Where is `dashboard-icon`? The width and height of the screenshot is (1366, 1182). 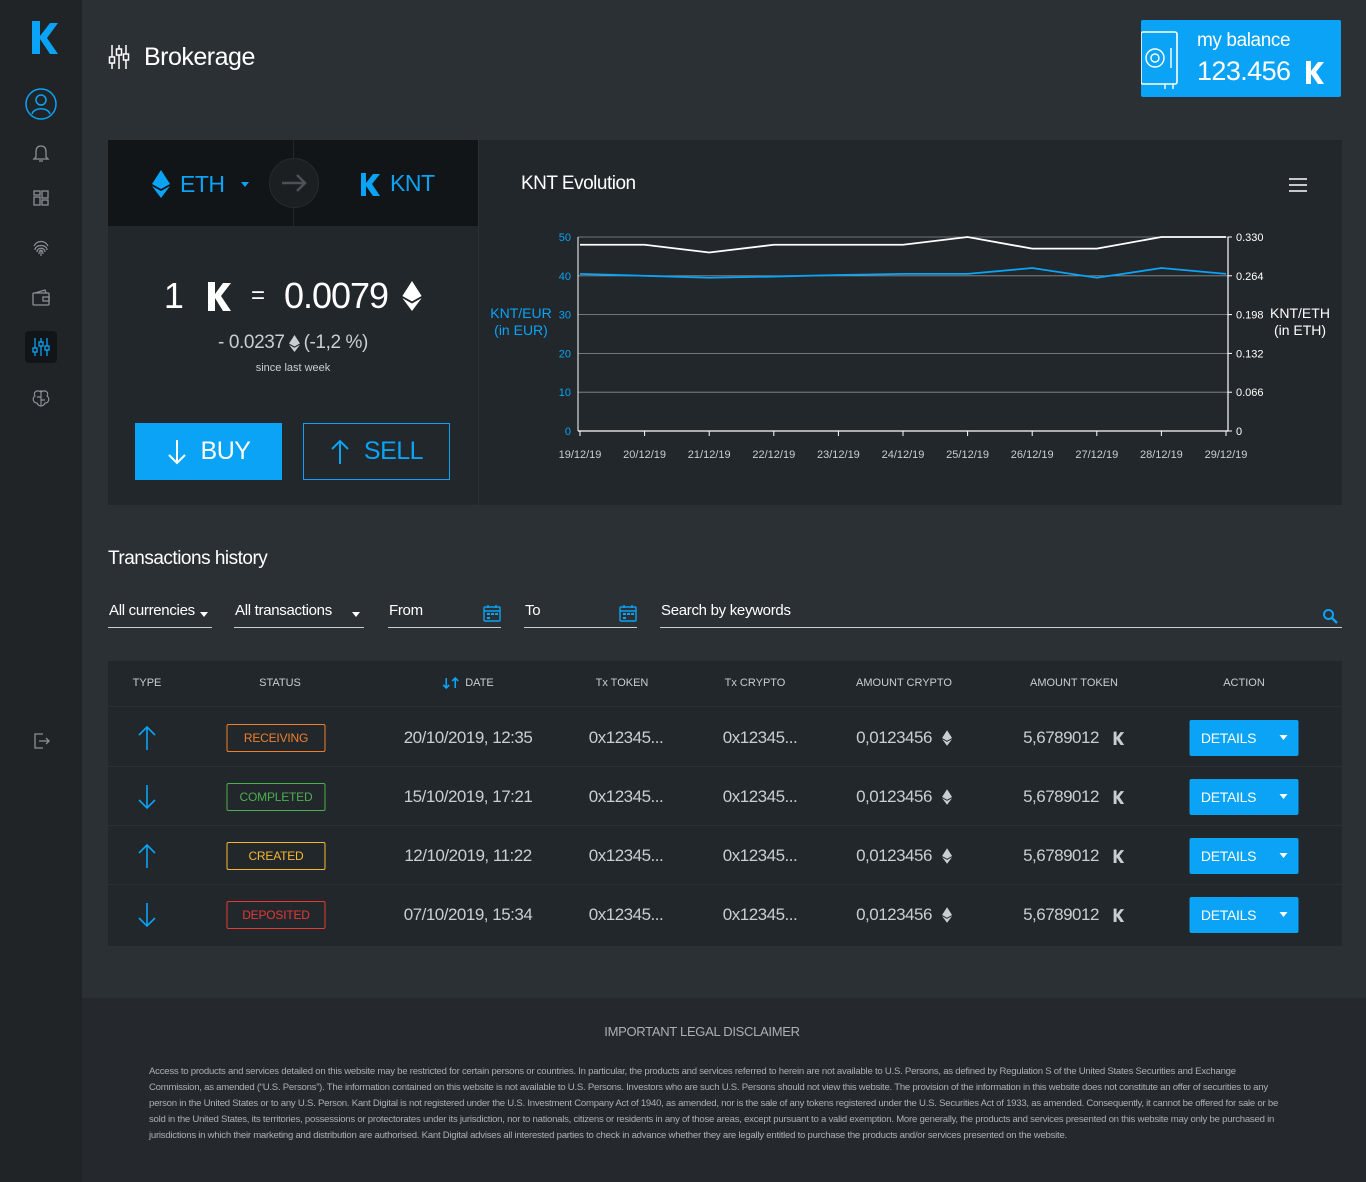 dashboard-icon is located at coordinates (41, 198).